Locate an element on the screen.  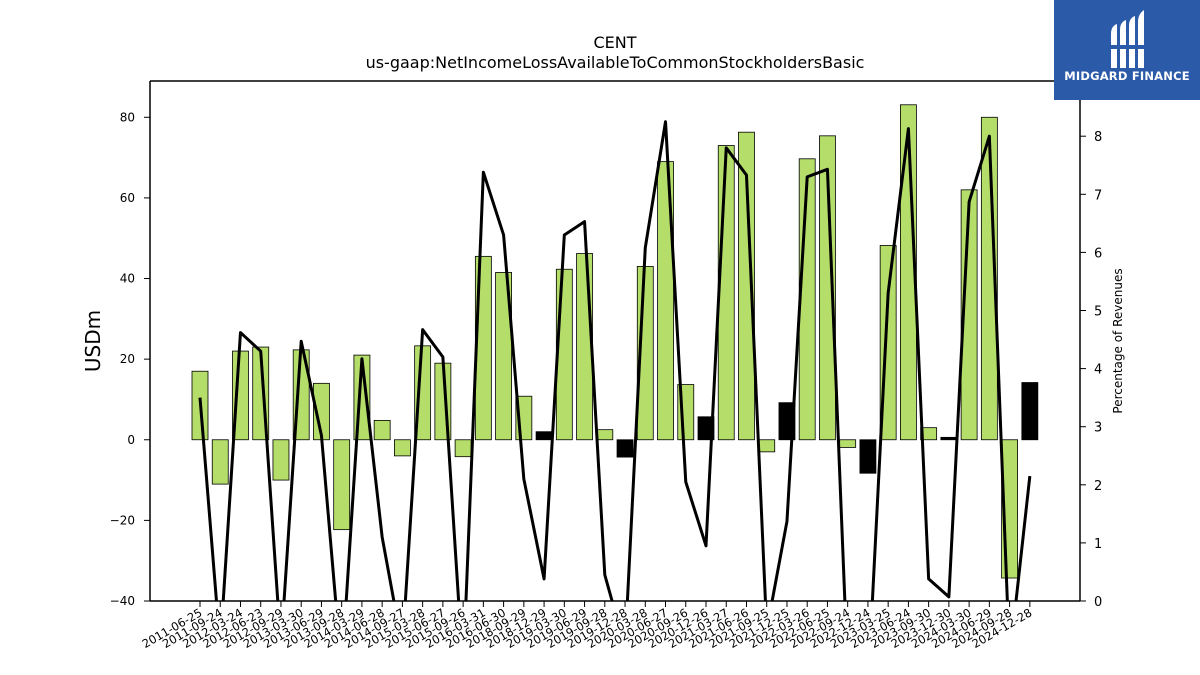
y2-tick-label: 0 is located at coordinates (1098, 602).